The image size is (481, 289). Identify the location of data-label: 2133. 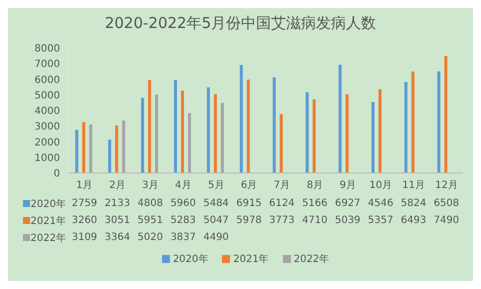
(118, 203).